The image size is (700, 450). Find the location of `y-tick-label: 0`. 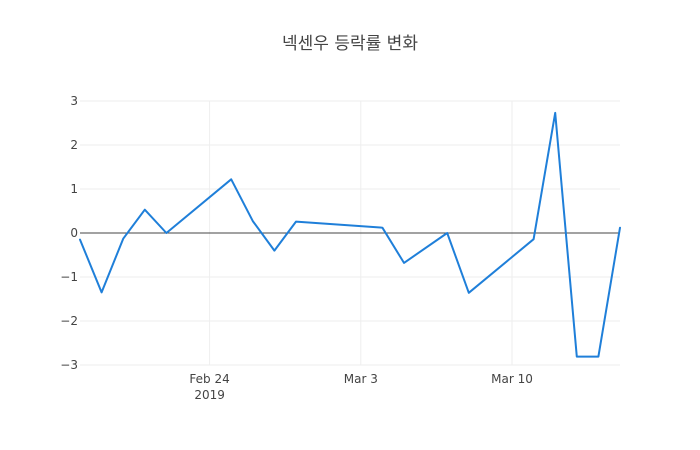

y-tick-label: 0 is located at coordinates (74, 233).